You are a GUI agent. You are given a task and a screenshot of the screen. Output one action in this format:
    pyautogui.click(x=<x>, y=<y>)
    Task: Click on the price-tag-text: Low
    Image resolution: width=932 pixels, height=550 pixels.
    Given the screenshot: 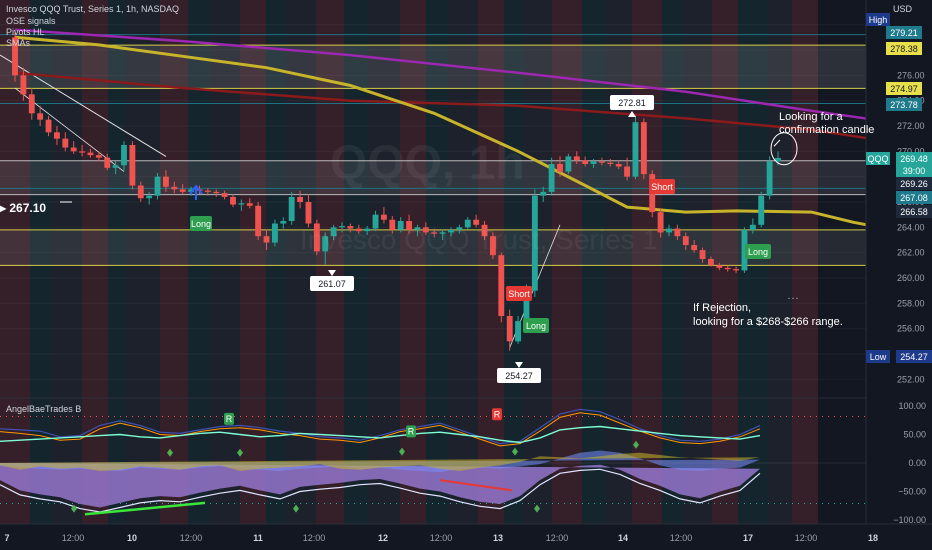 What is the action you would take?
    pyautogui.click(x=878, y=357)
    